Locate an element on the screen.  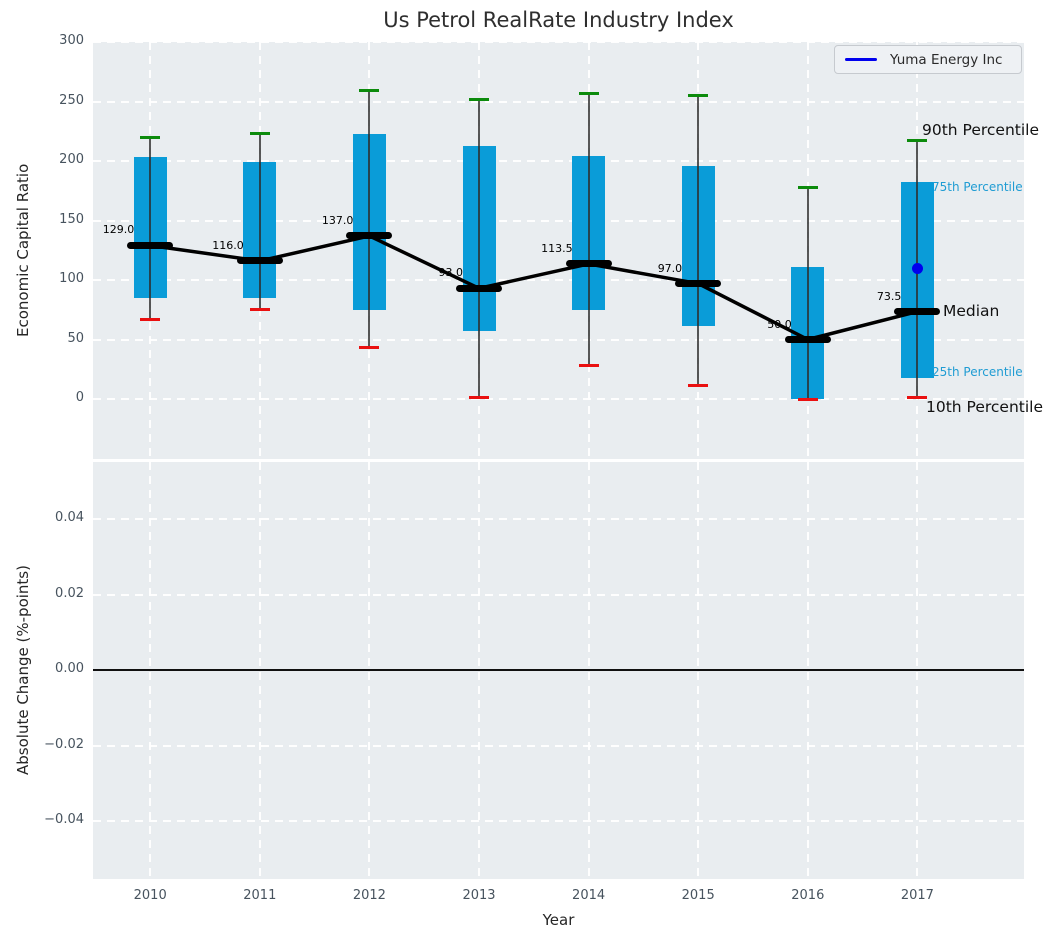
annotation-90th-percentile: 90th Percentile is located at coordinates (981, 130).